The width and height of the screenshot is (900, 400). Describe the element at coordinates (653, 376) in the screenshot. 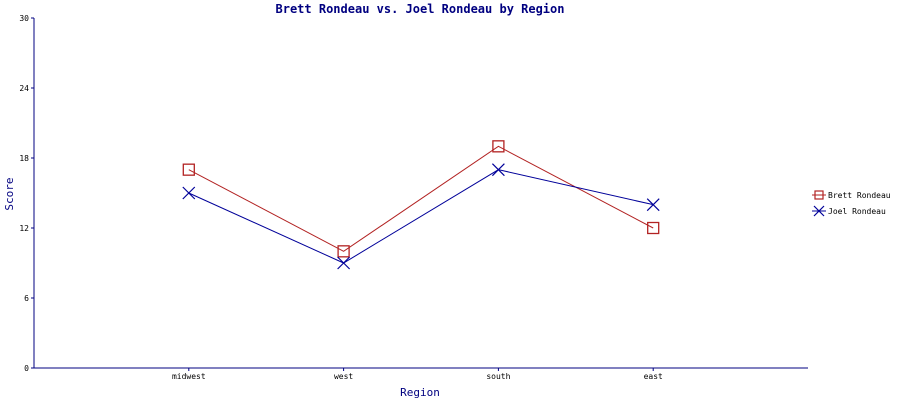

I see `x-tick-label: east` at that location.